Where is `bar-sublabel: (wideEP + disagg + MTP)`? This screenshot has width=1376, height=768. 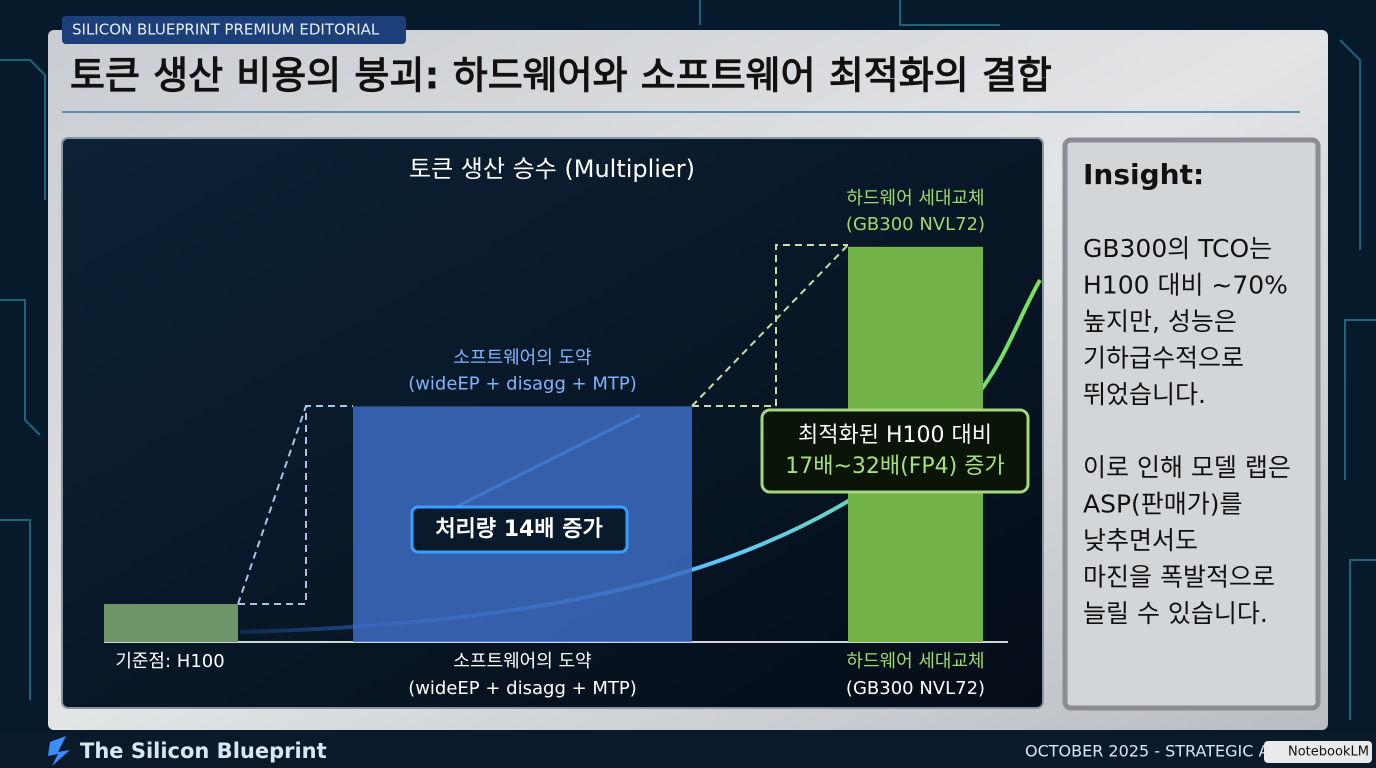 bar-sublabel: (wideEP + disagg + MTP) is located at coordinates (522, 383).